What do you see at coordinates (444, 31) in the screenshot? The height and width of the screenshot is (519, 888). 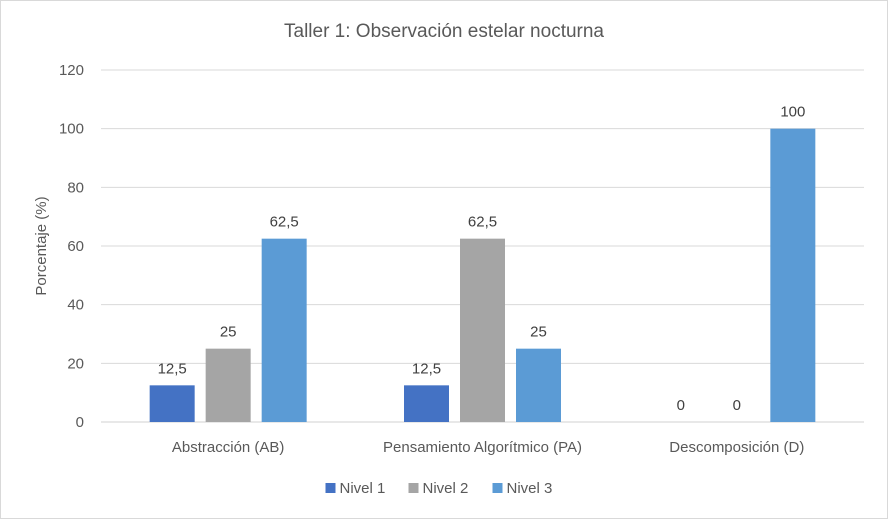 I see `chart-title: Taller 1: Observación estelar nocturna` at bounding box center [444, 31].